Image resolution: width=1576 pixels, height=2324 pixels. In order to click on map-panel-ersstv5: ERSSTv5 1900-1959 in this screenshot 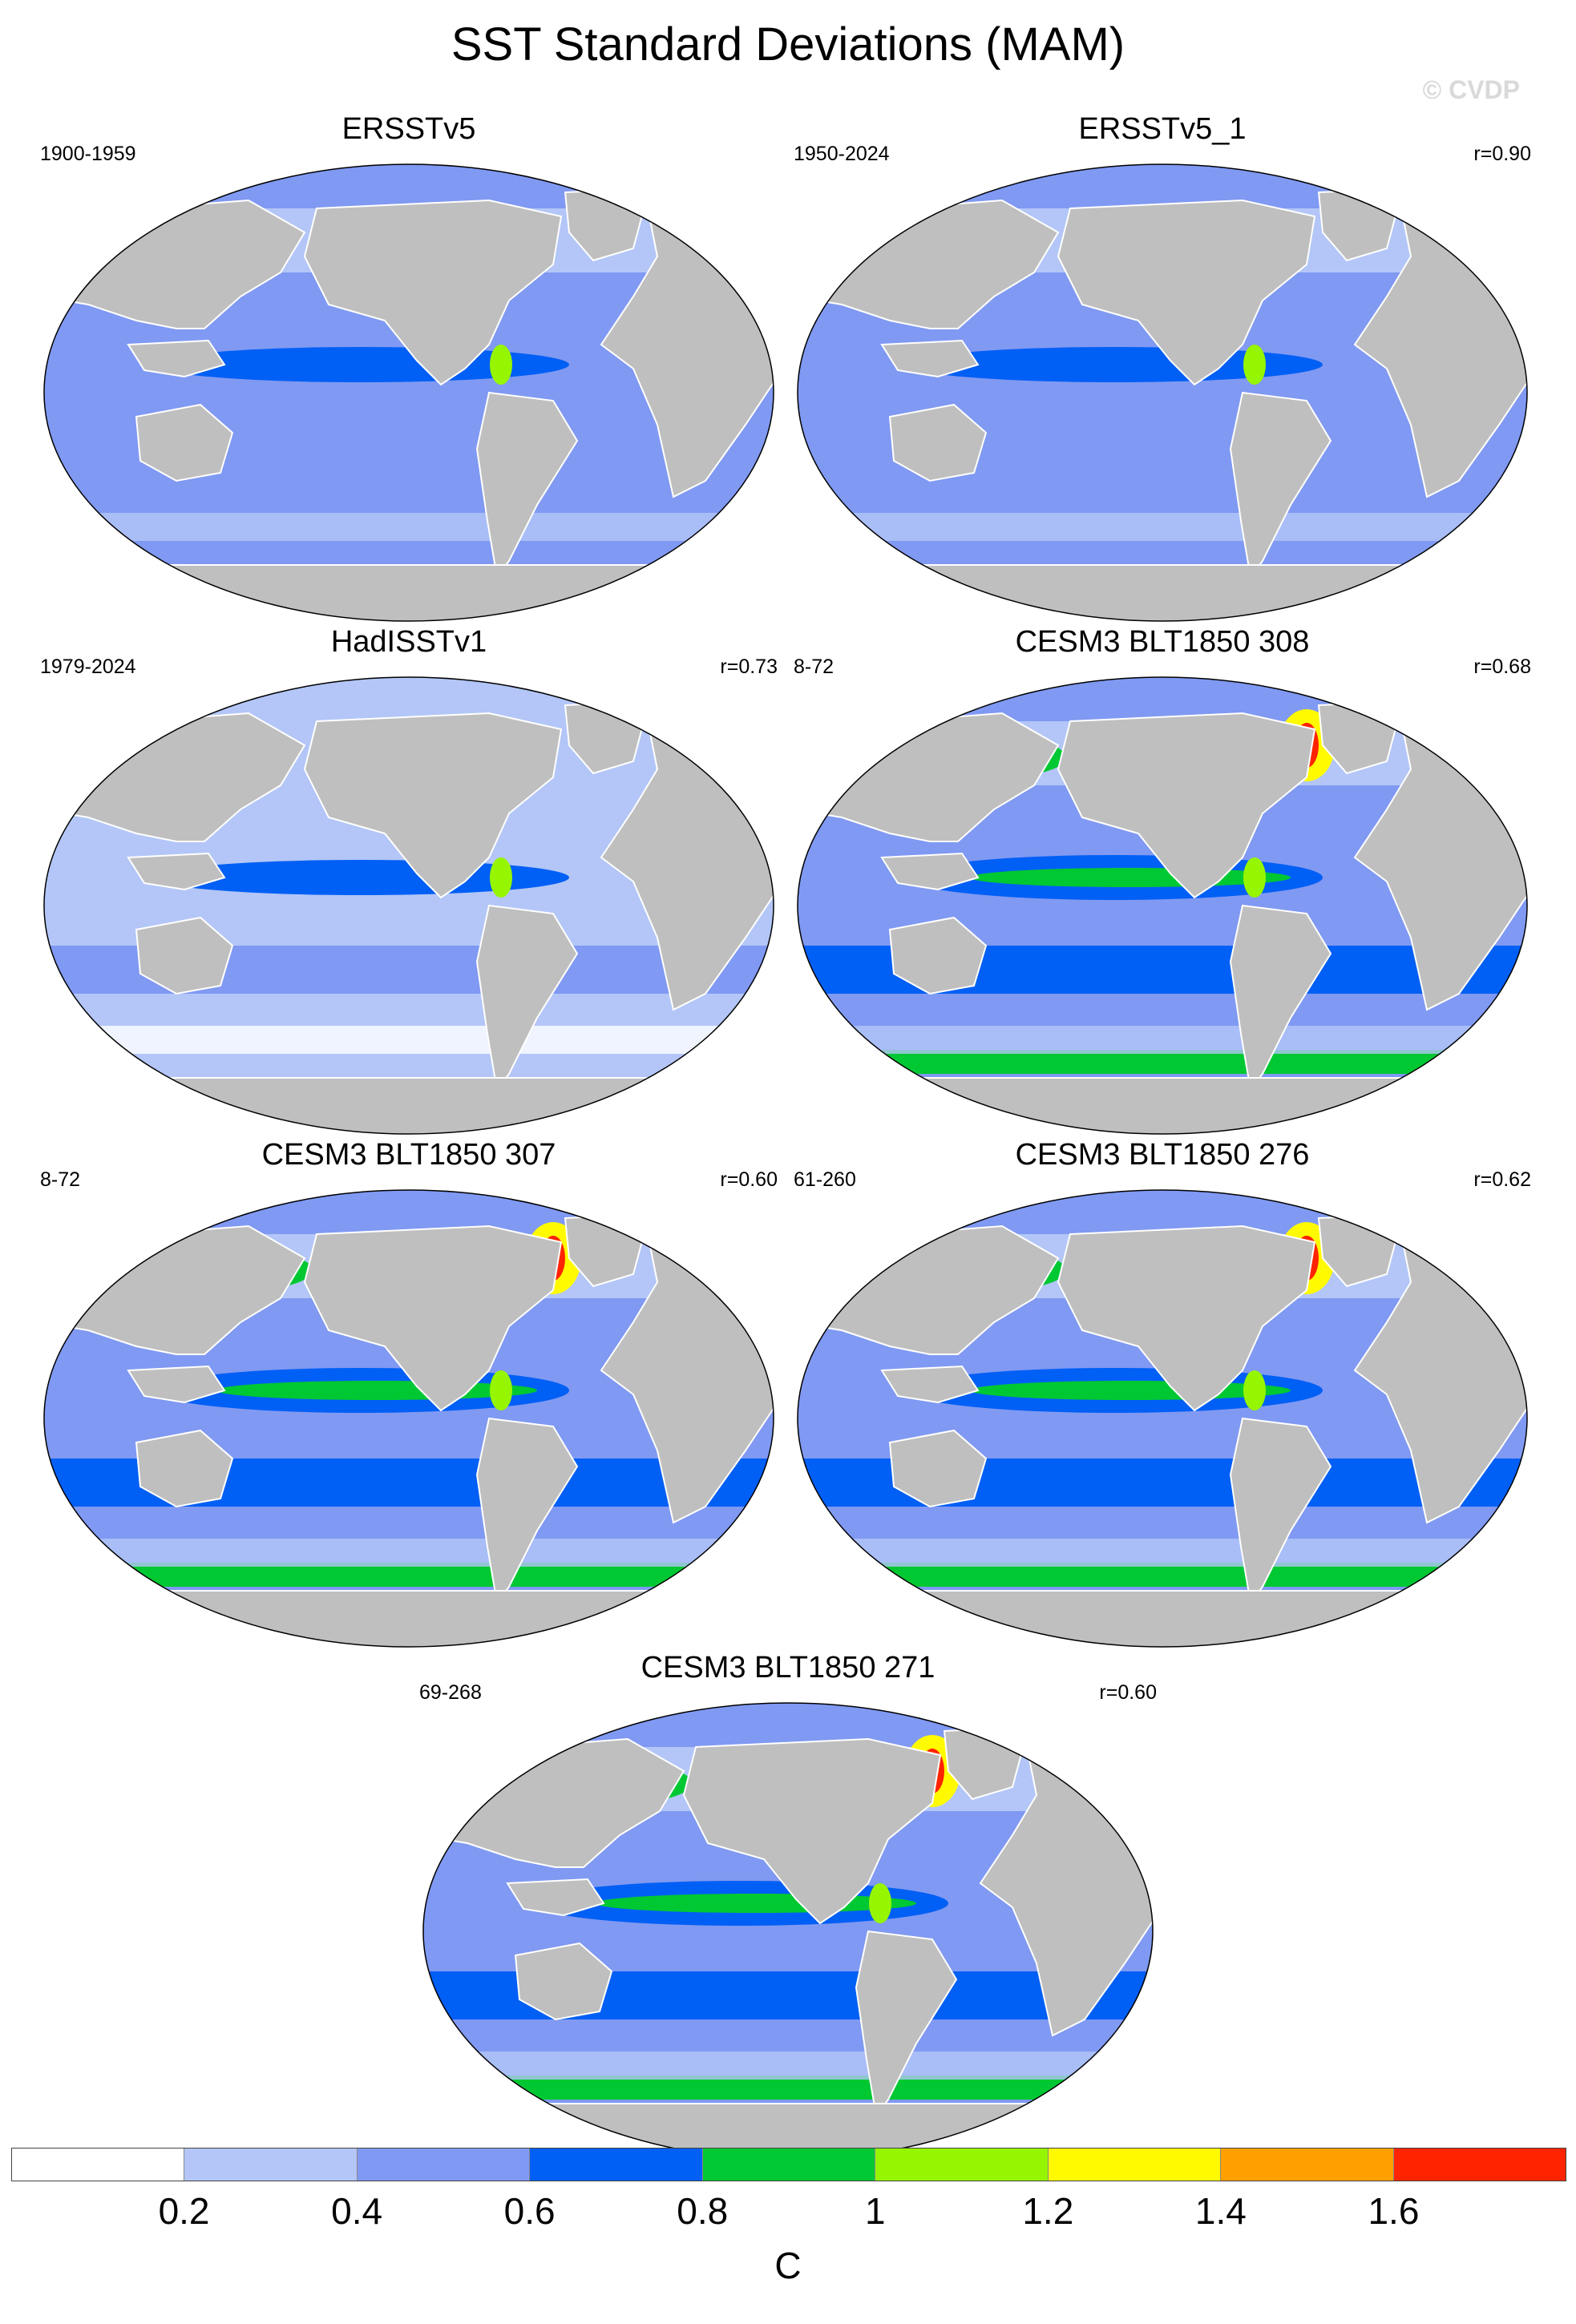, I will do `click(409, 368)`.